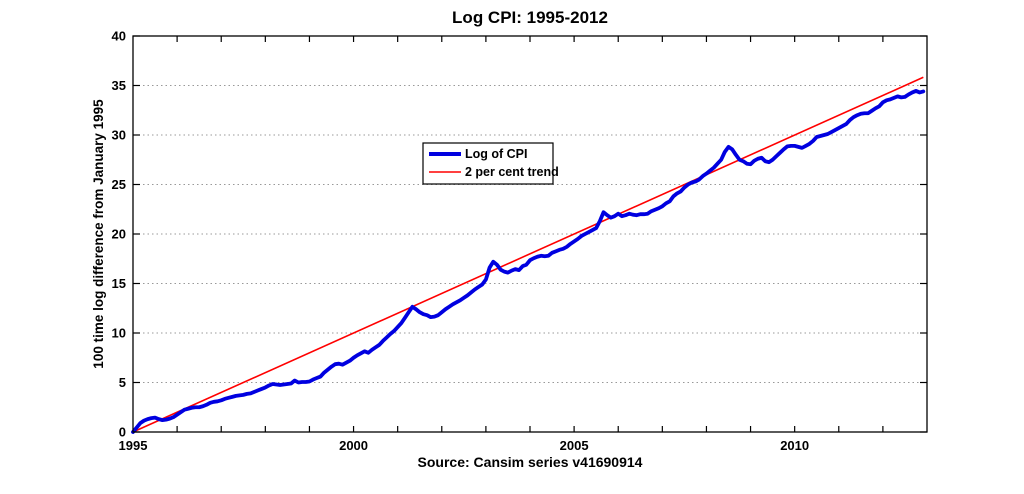  What do you see at coordinates (133, 445) in the screenshot?
I see `x-tick-label-1995: 1995` at bounding box center [133, 445].